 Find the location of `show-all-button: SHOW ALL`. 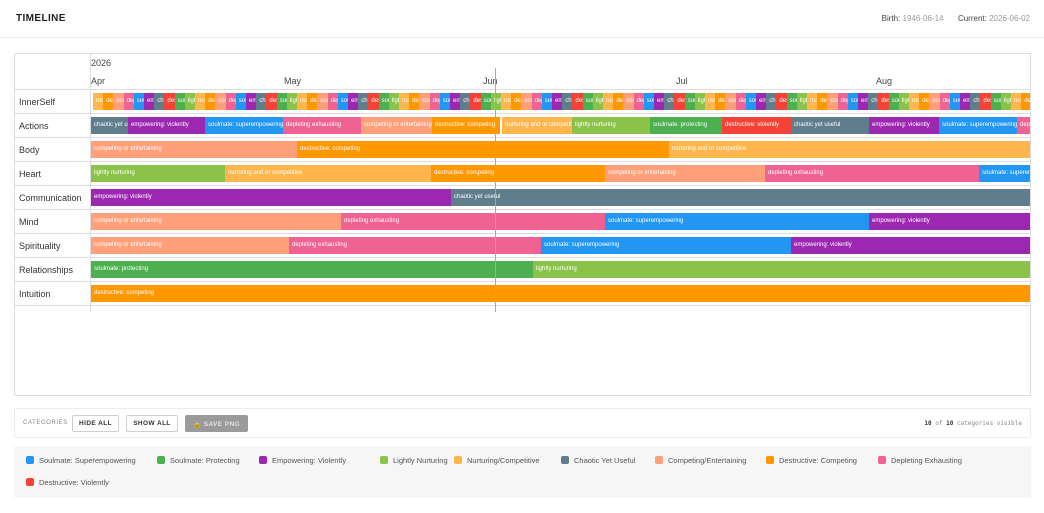

show-all-button: SHOW ALL is located at coordinates (152, 423).